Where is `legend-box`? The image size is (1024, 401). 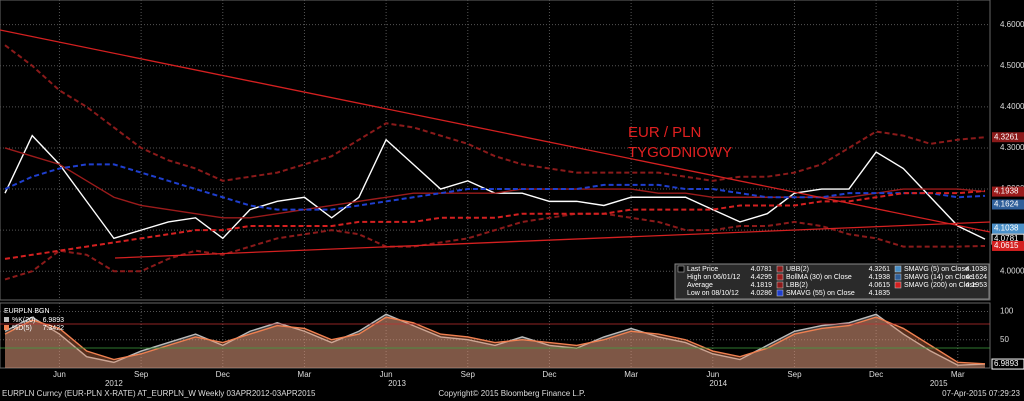
legend-box is located at coordinates (832, 281).